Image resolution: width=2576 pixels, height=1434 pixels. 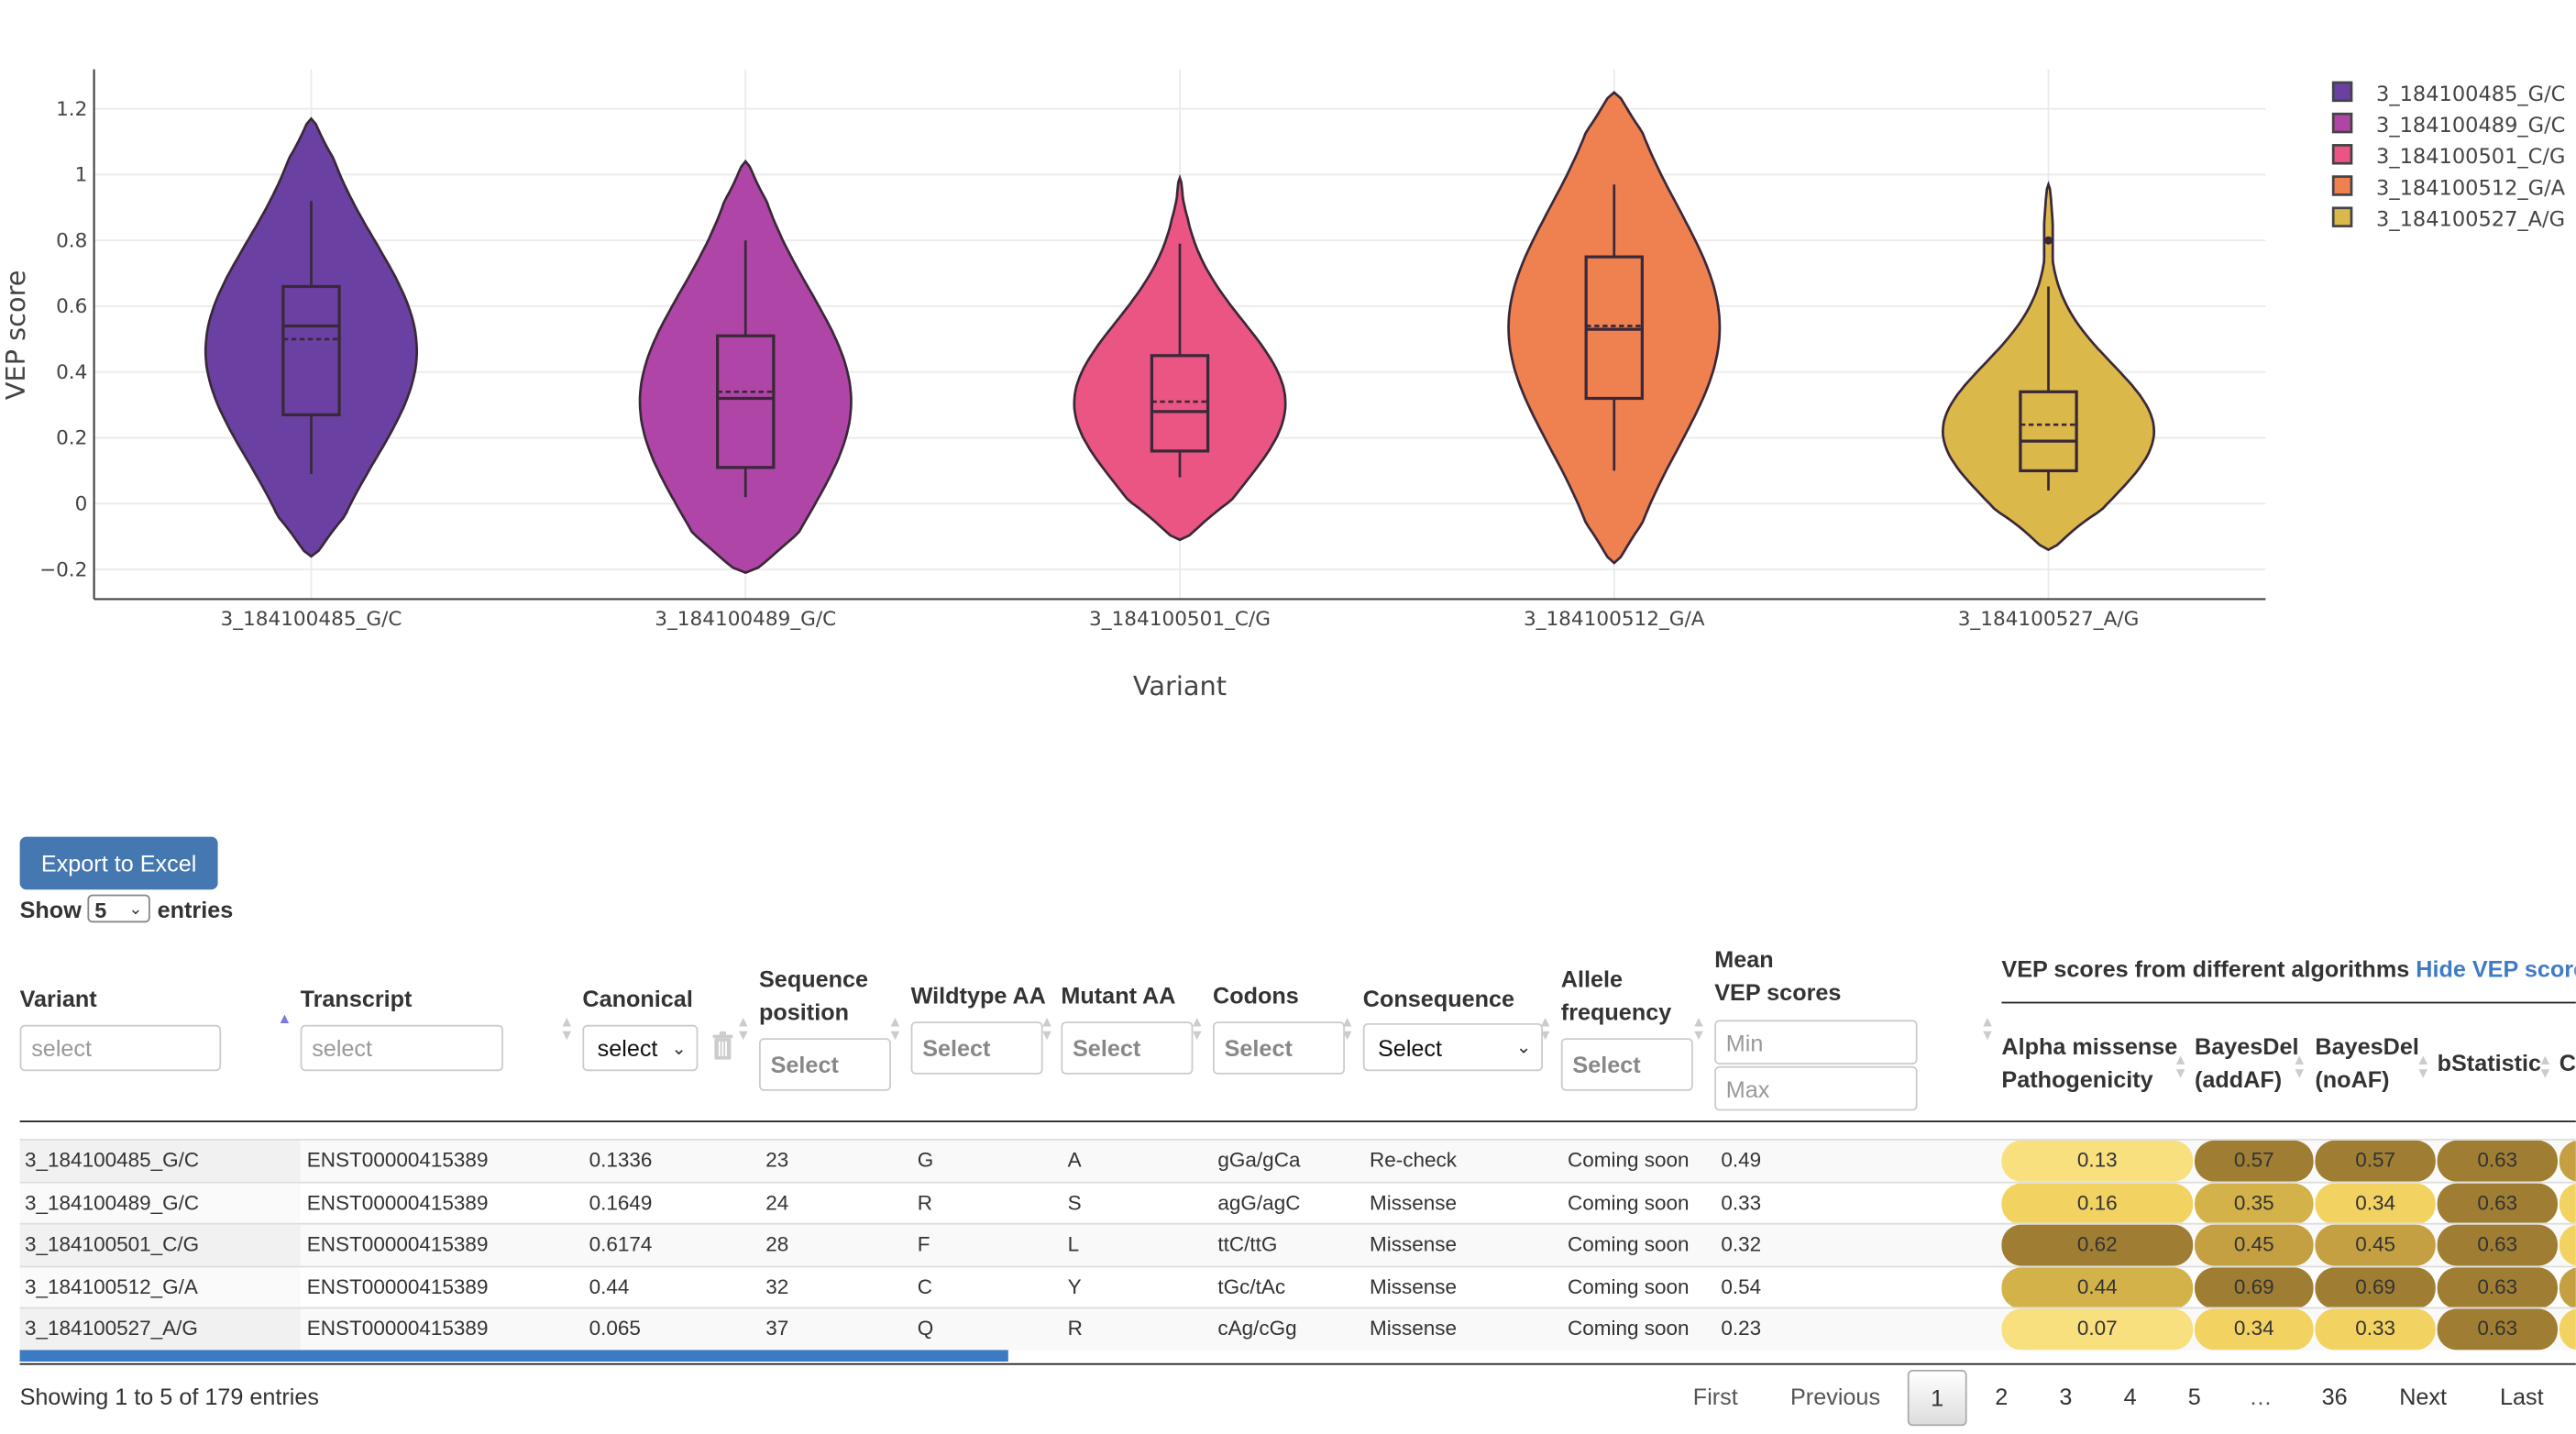 What do you see at coordinates (1414, 1160) in the screenshot?
I see `cell-consequence: Re-check` at bounding box center [1414, 1160].